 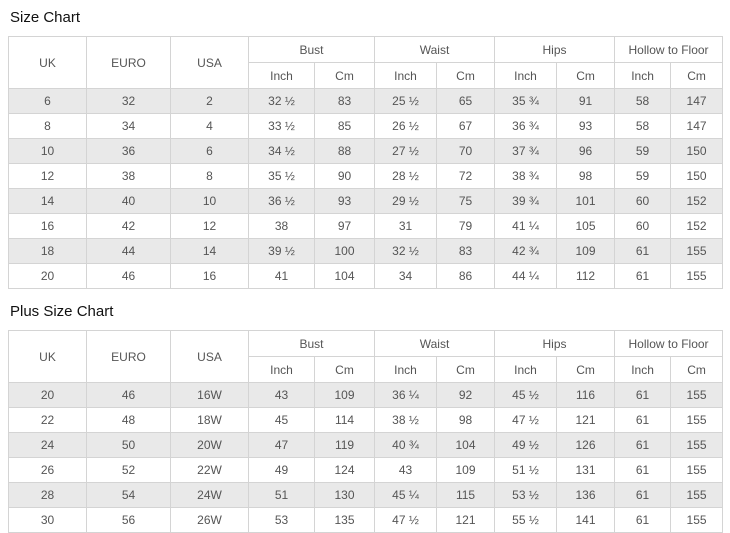 I want to click on table-cell: 26 ½, so click(x=406, y=126).